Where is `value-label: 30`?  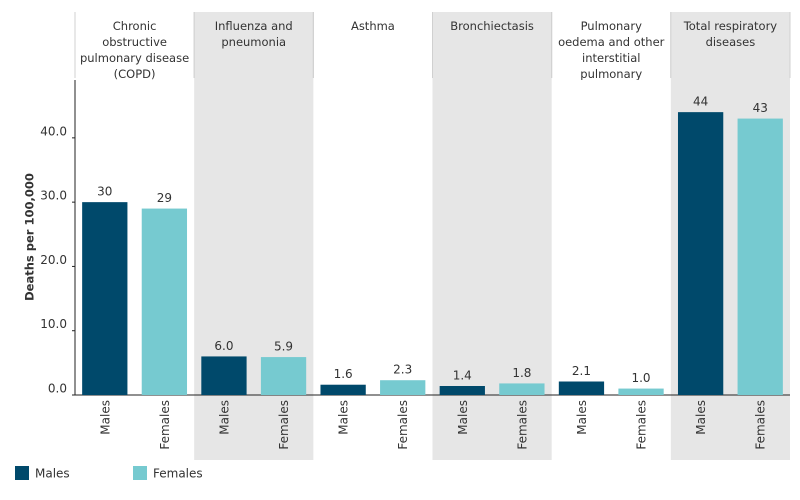
value-label: 30 is located at coordinates (104, 192).